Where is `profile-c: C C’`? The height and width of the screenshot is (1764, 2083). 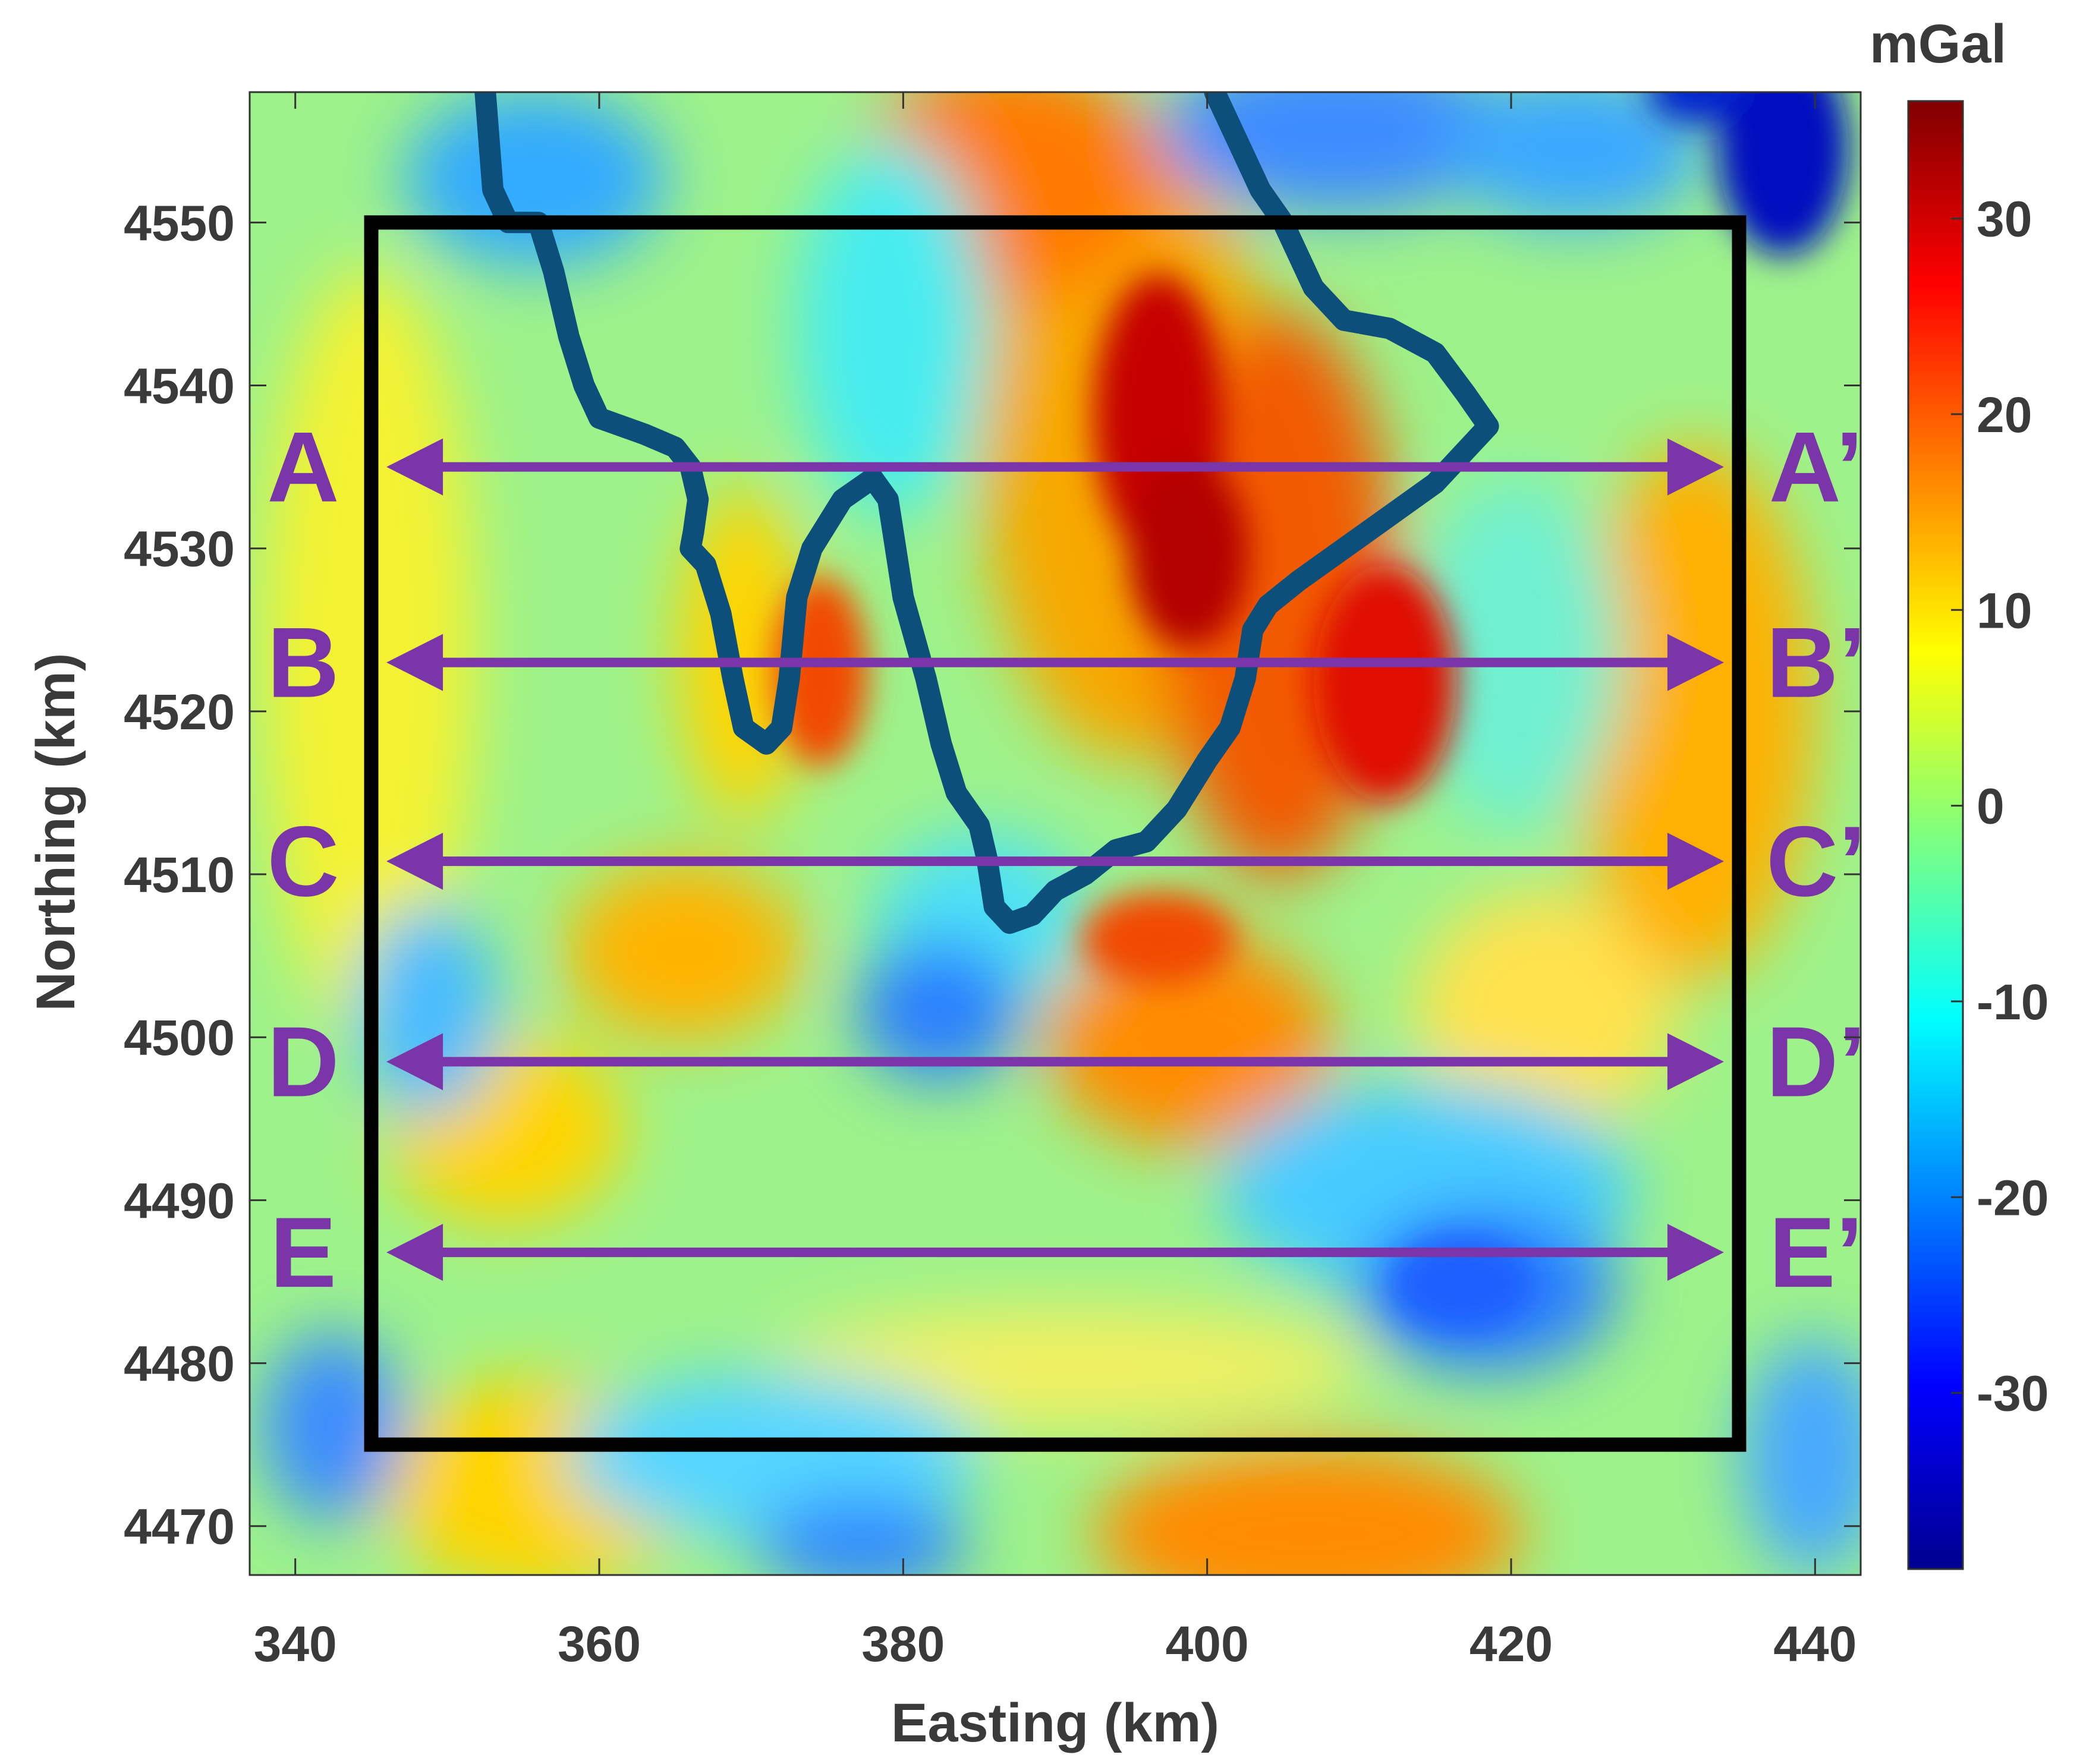
profile-c: C C’ is located at coordinates (1066, 861).